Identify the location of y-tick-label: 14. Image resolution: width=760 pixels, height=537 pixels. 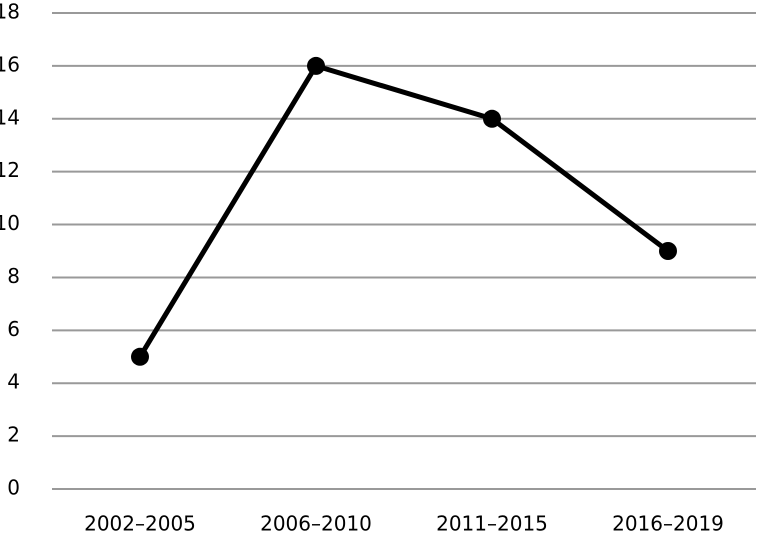
(10, 117).